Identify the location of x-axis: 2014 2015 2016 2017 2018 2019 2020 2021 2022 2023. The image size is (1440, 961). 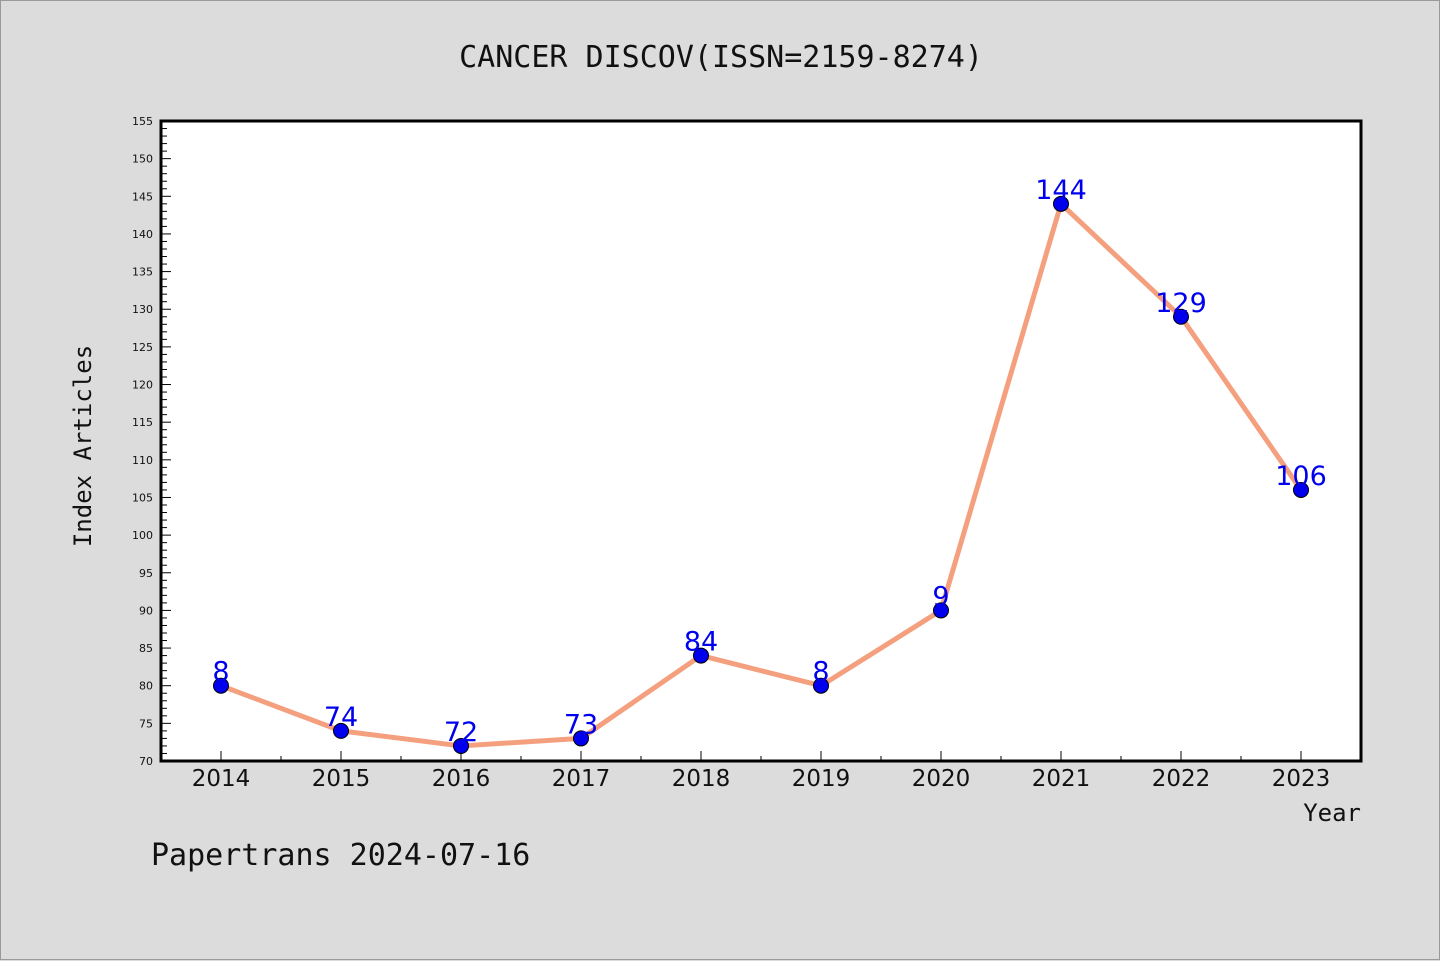
(761, 771).